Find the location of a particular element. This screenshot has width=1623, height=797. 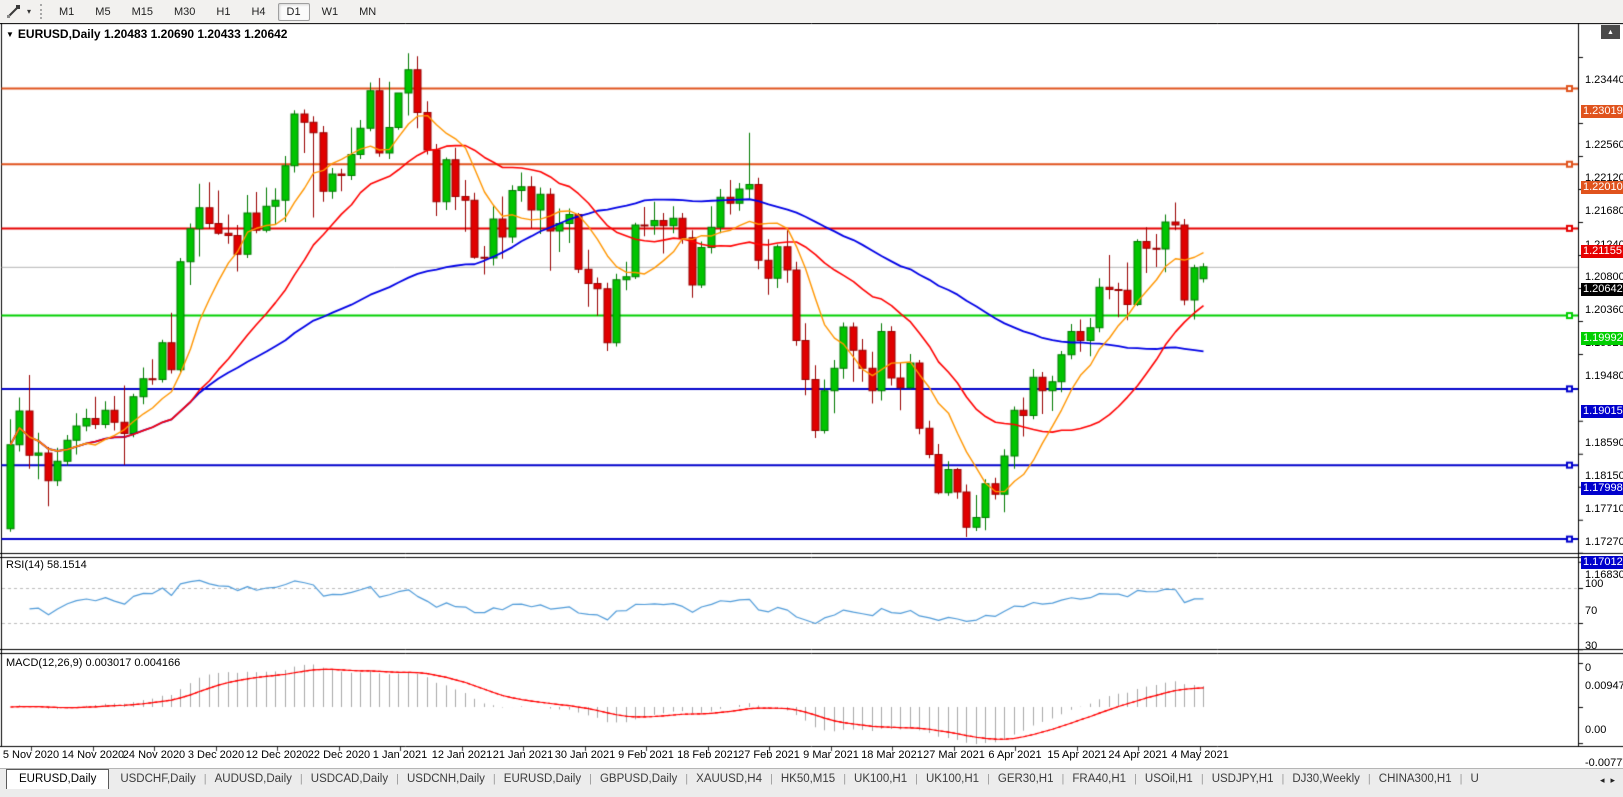

macd-tick-label: 0.00 is located at coordinates (1596, 730).